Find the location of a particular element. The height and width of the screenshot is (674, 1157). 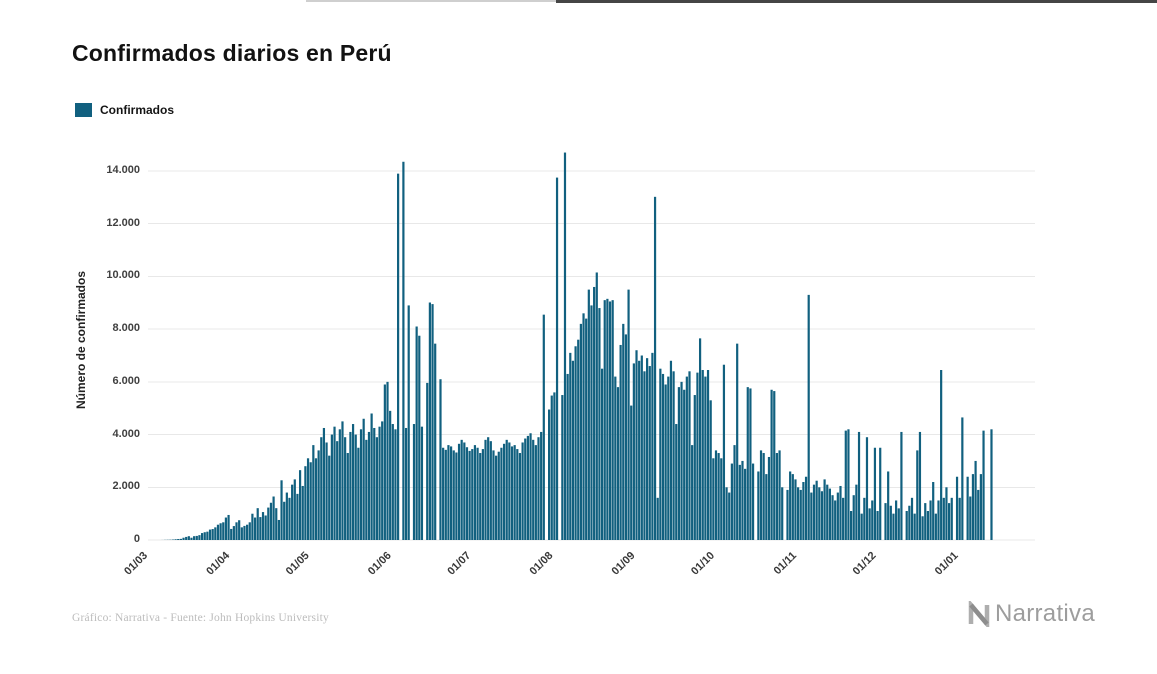

y-tick-label: 0 is located at coordinates (136, 539).